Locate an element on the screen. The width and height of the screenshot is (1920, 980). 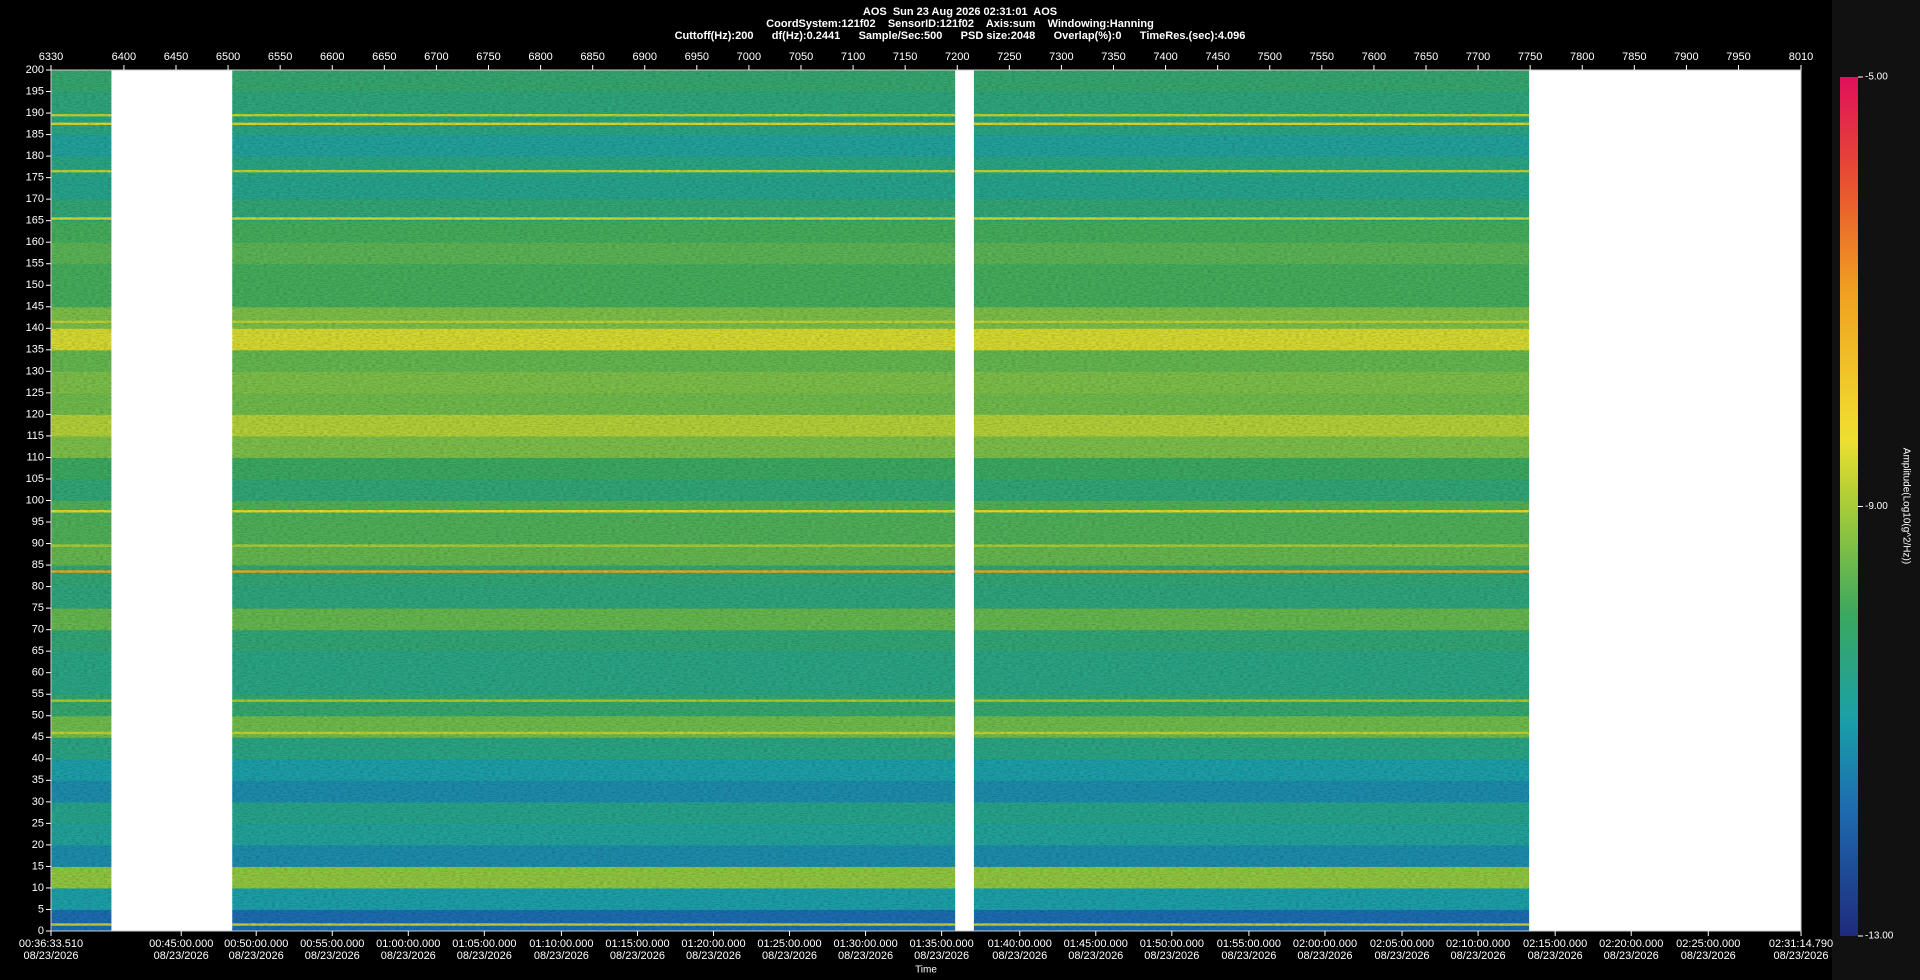
time-tick-label: 01:50:00.000 is located at coordinates (1172, 944).